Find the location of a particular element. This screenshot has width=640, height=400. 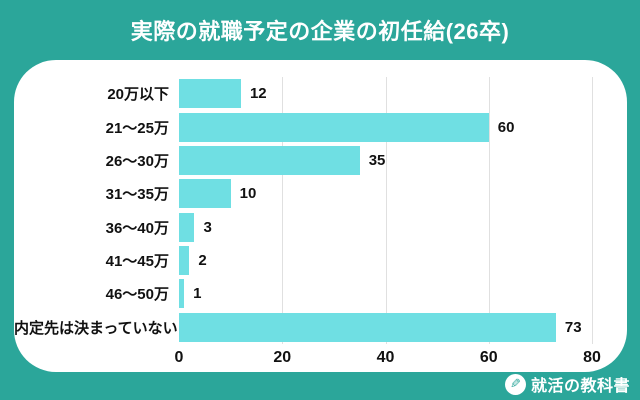

bar-row: 36〜40万 3 is located at coordinates (320, 227).